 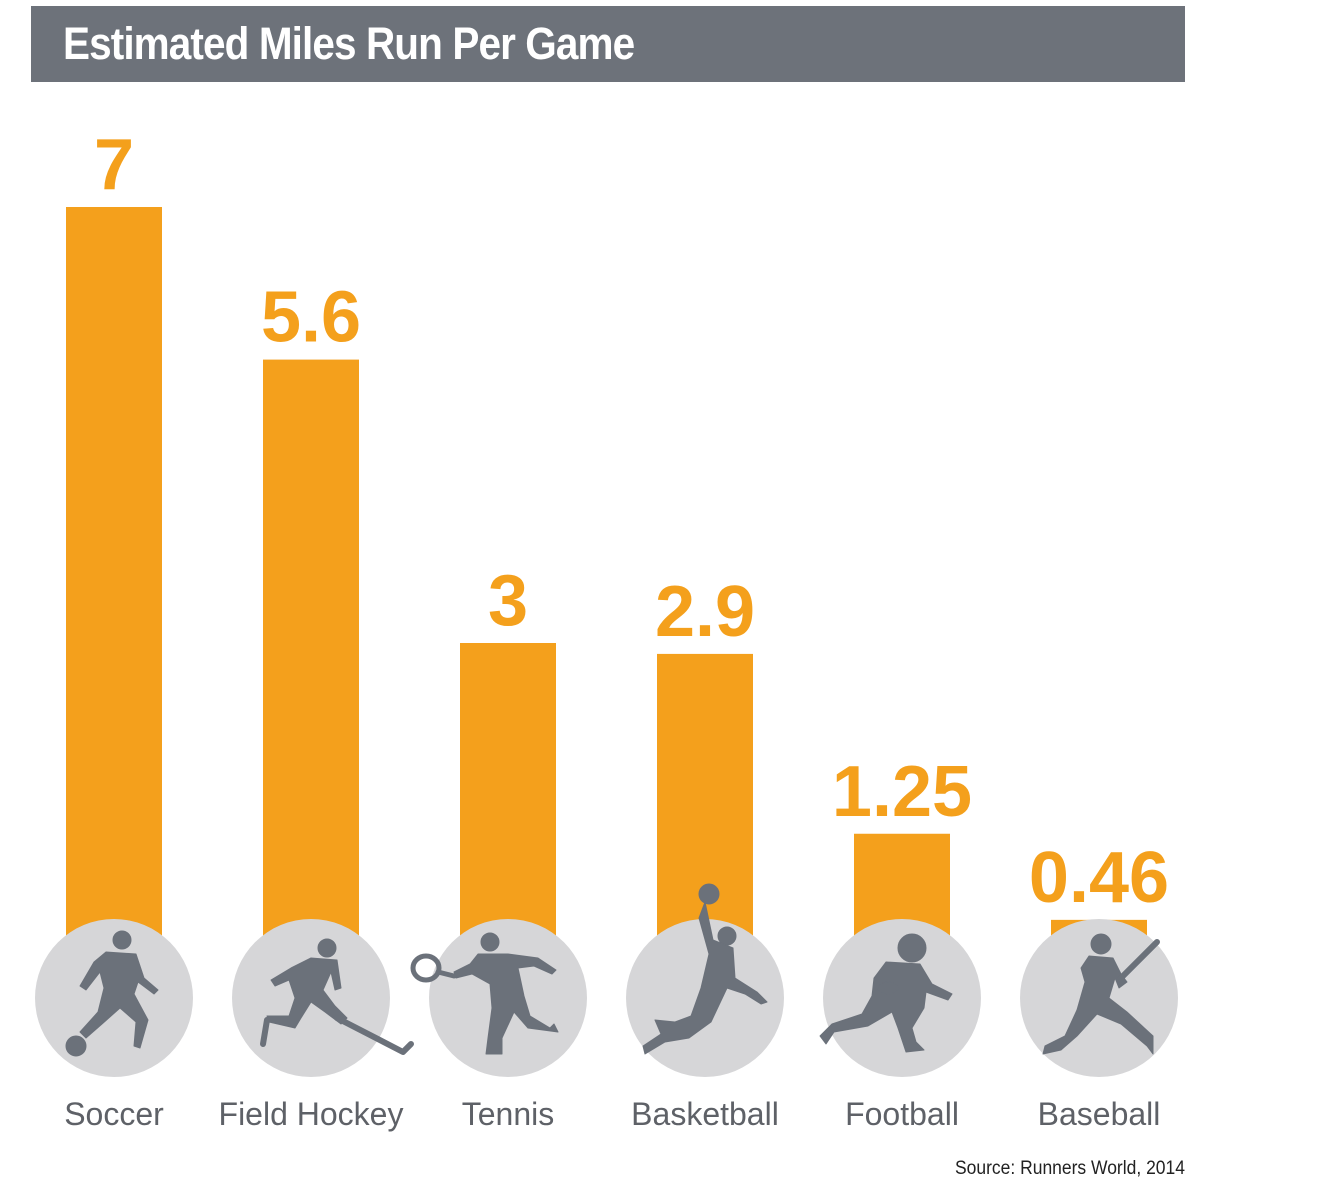 I want to click on value-label: 7, so click(x=114, y=165).